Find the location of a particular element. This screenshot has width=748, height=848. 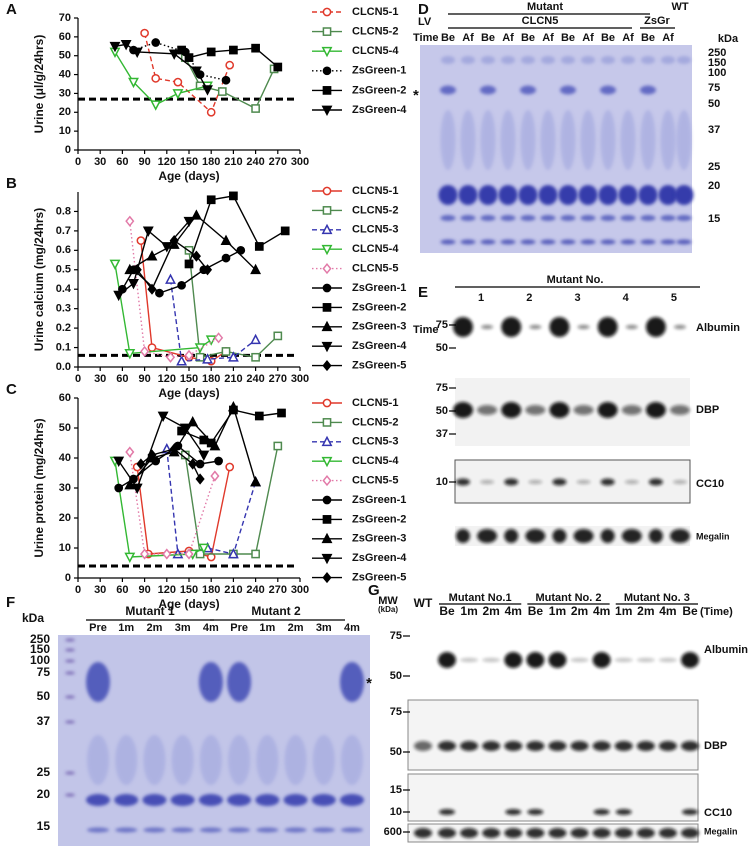

legend-label: CLCN5-1 is located at coordinates (375, 12).